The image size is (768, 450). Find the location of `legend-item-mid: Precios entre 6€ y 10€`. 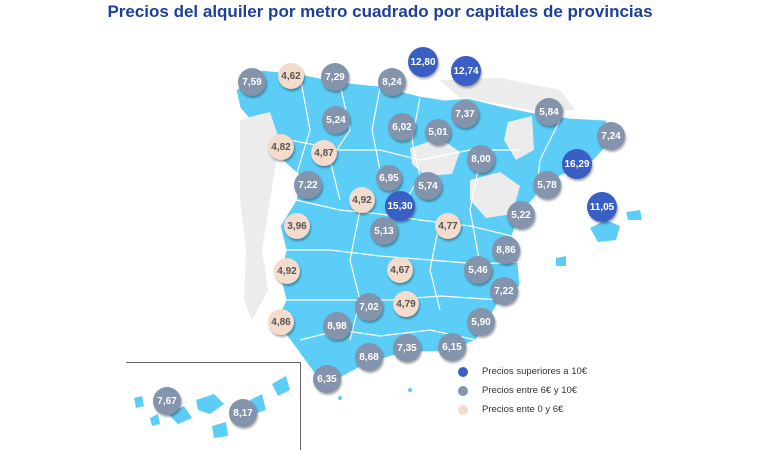

legend-item-mid: Precios entre 6€ y 10€ is located at coordinates (522, 390).